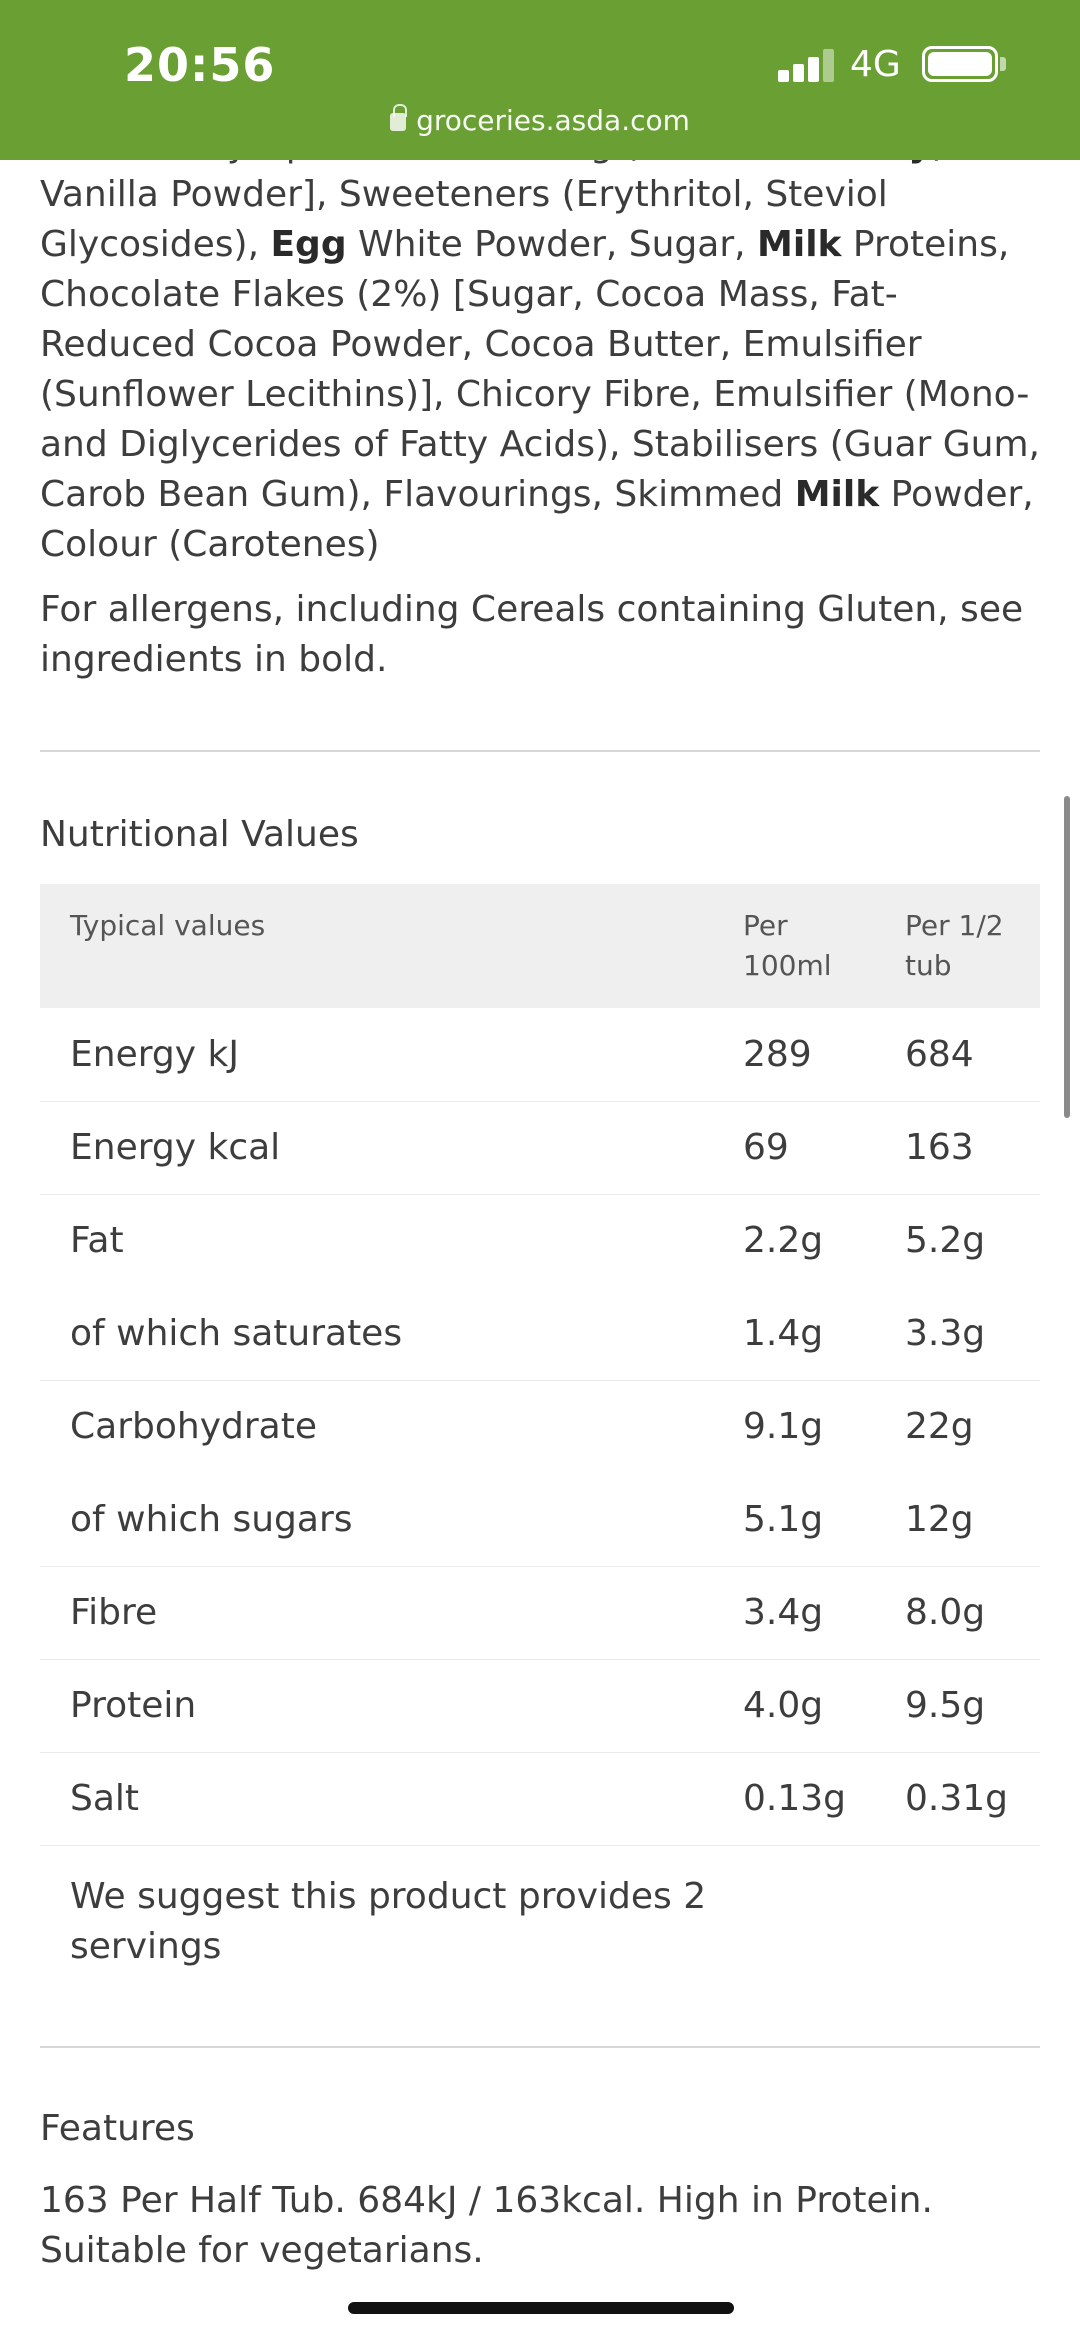 Image resolution: width=1080 pixels, height=2336 pixels. What do you see at coordinates (957, 1055) in the screenshot?
I see `value-per-half-tub: 684` at bounding box center [957, 1055].